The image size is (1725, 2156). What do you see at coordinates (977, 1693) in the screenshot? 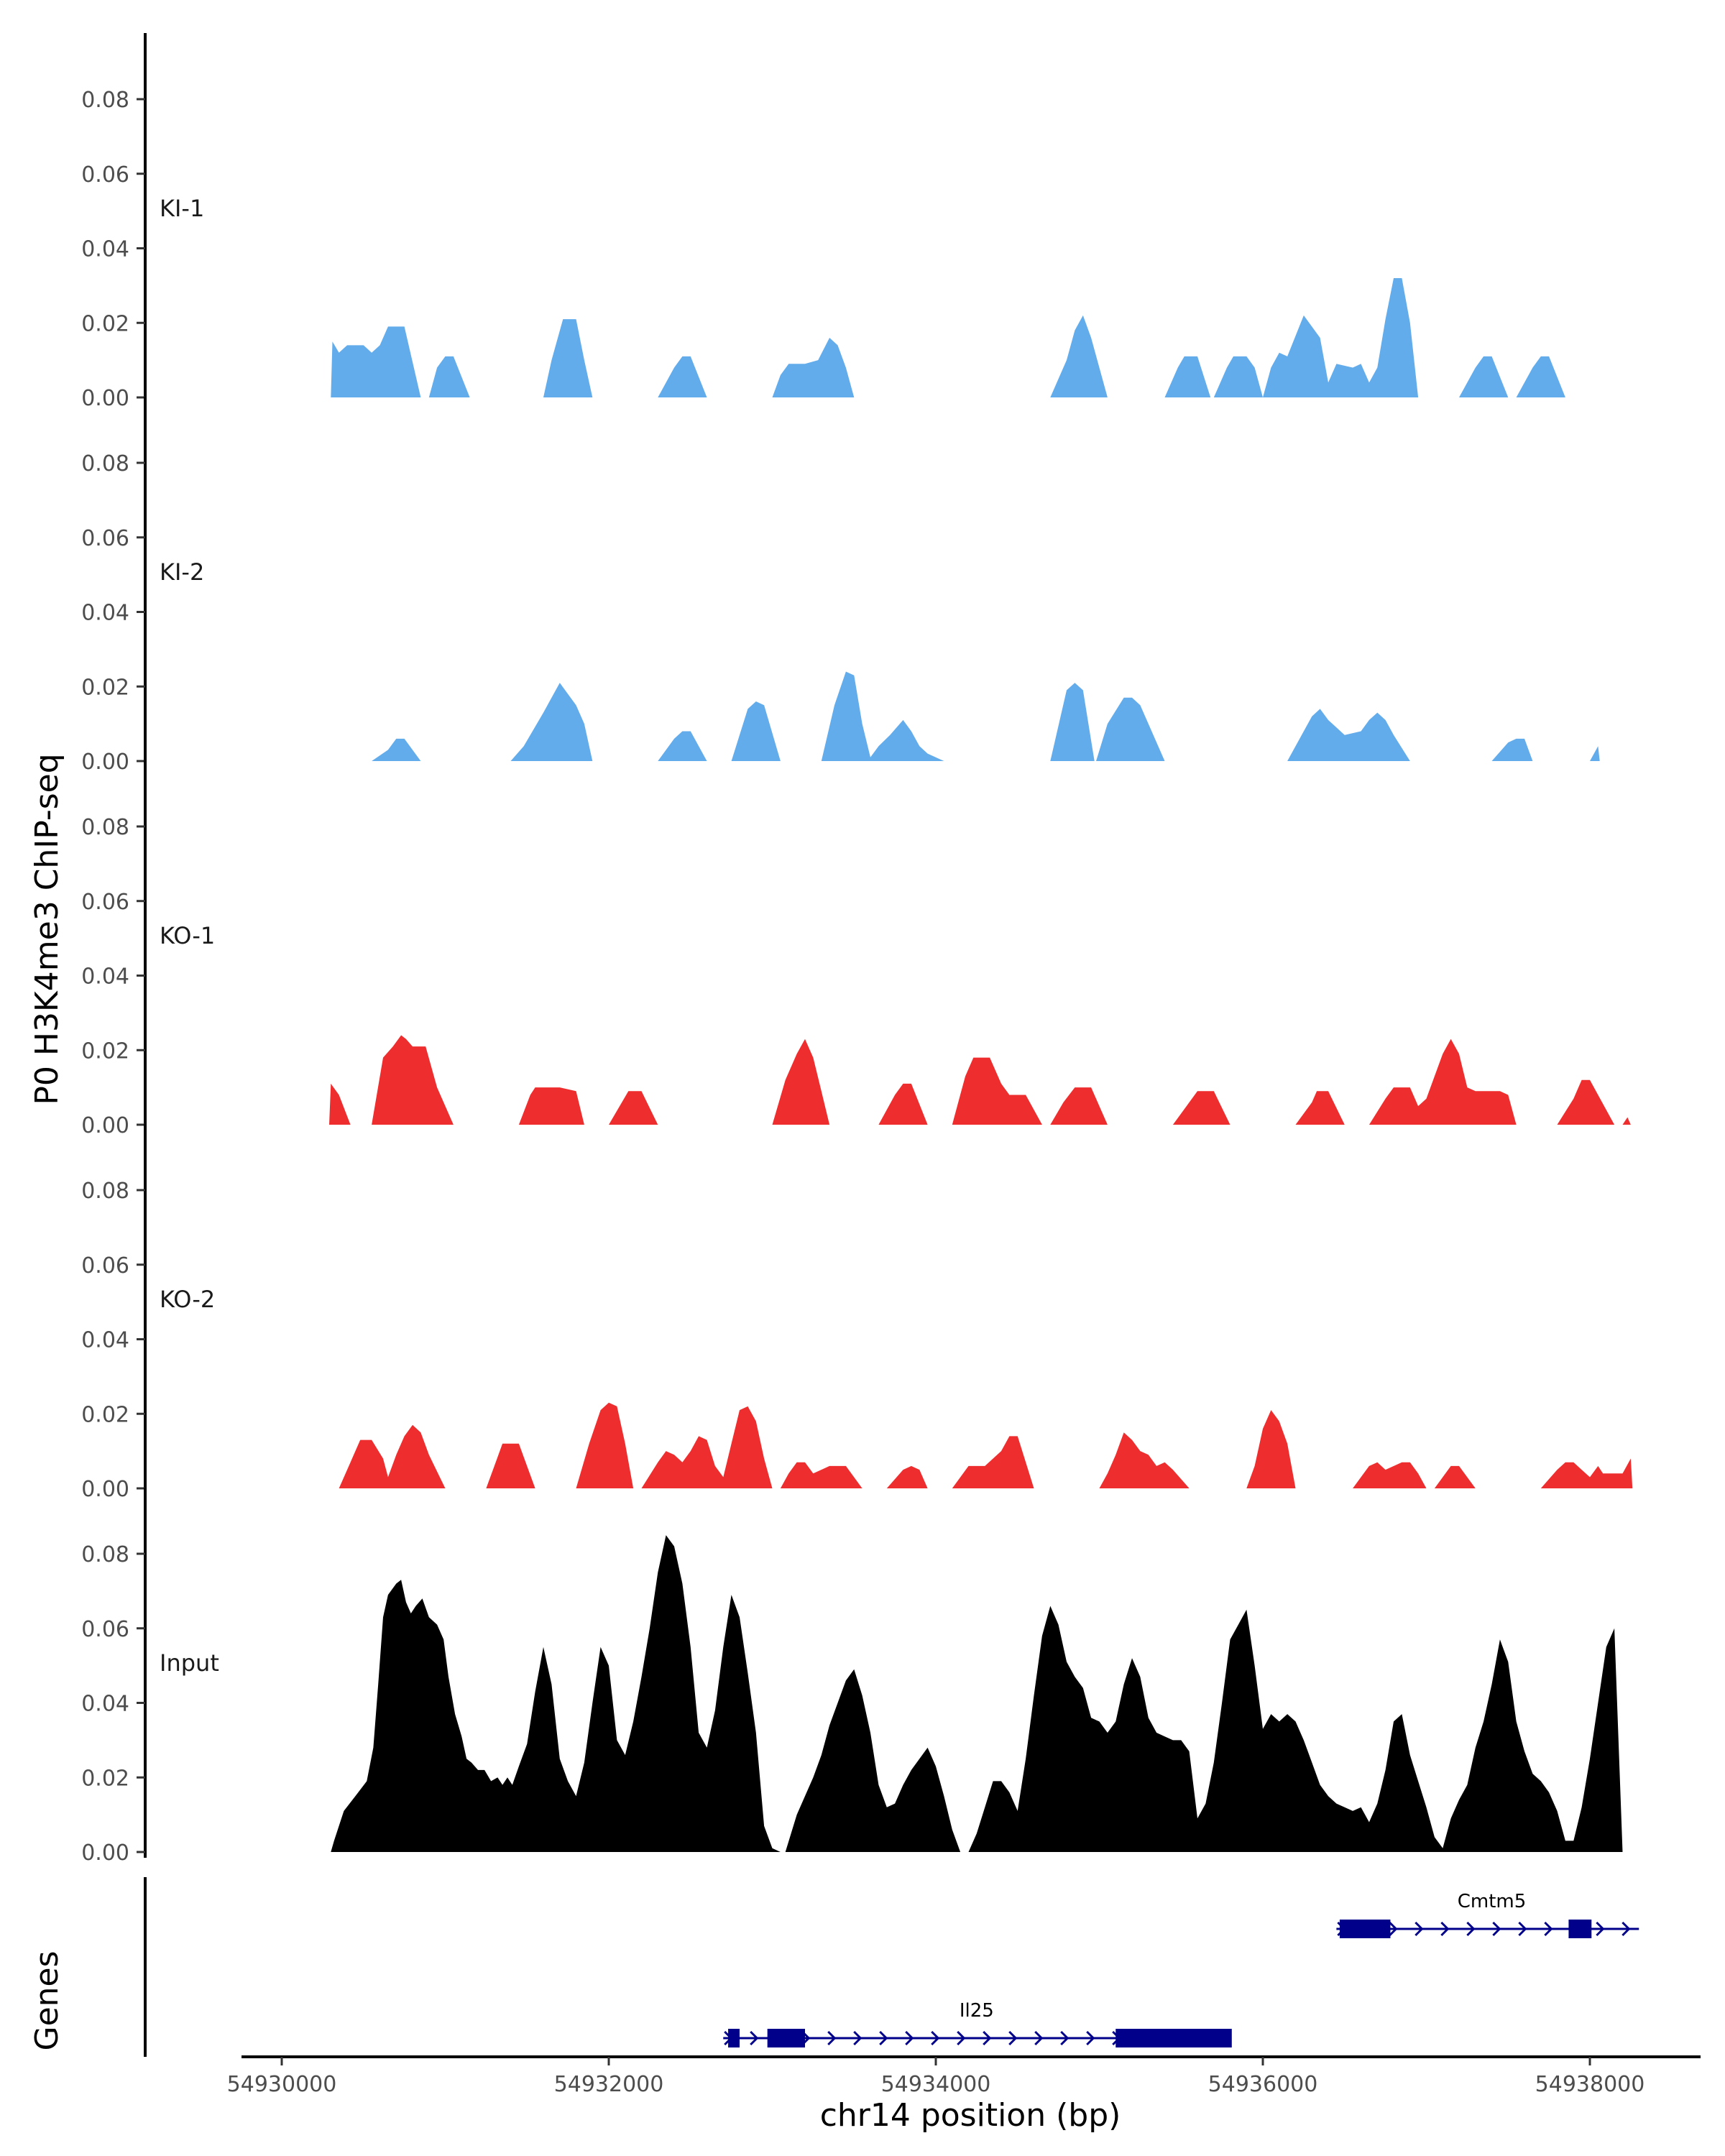
I see `coverage-area-input` at bounding box center [977, 1693].